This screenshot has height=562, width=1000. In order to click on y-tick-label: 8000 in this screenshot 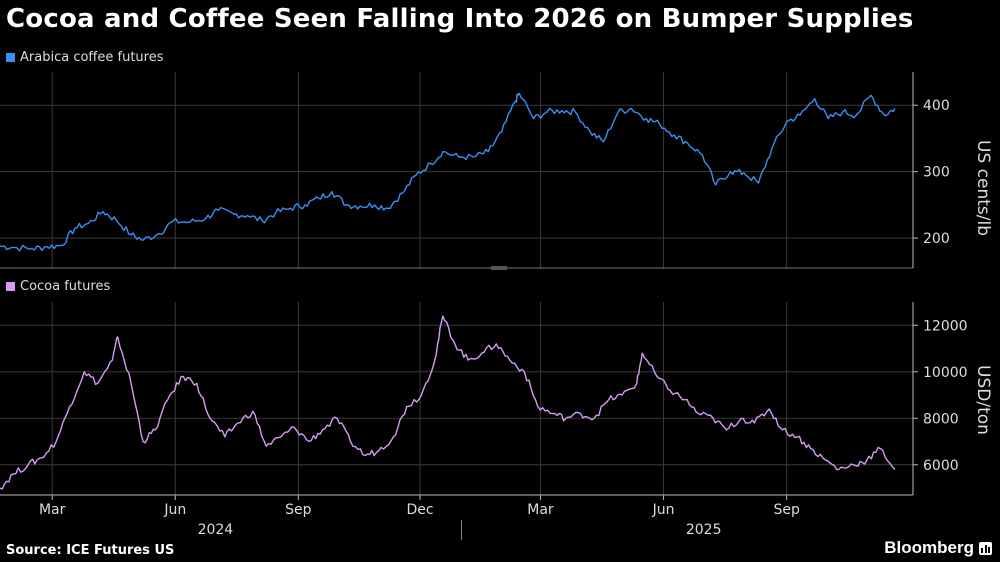, I will do `click(941, 419)`.